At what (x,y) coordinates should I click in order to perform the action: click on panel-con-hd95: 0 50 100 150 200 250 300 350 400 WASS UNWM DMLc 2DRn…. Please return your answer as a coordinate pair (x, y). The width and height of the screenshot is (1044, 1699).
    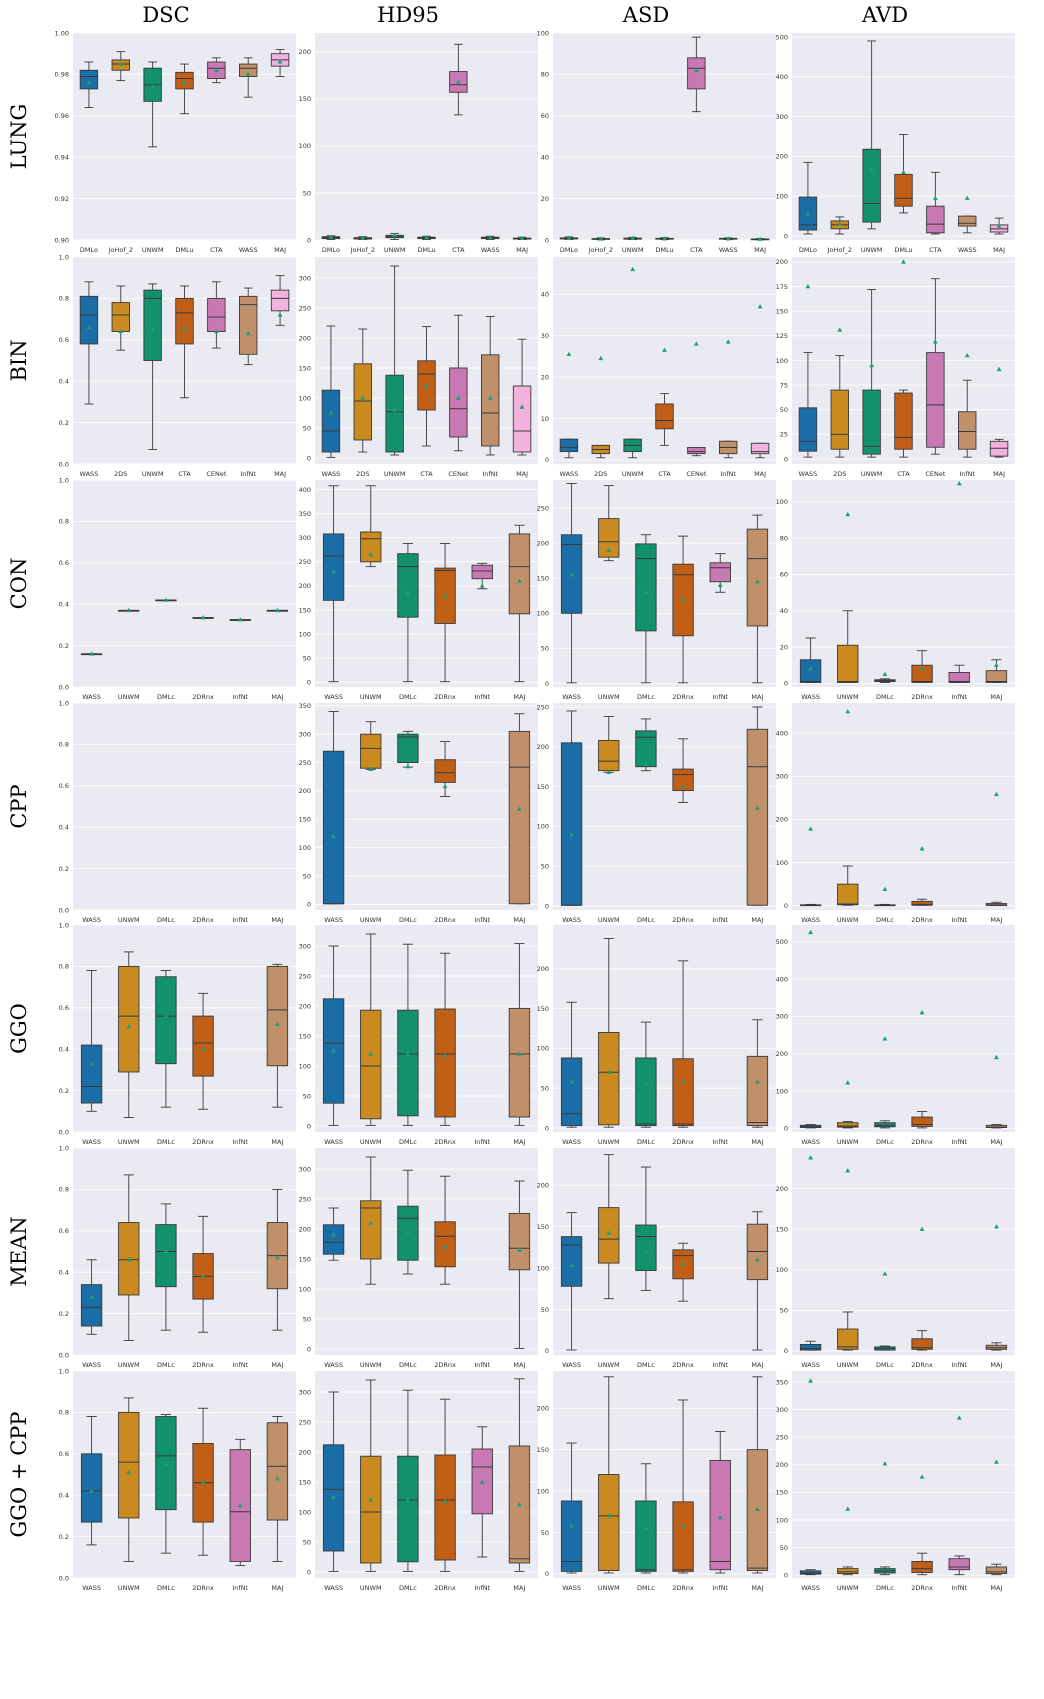
    Looking at the image, I should click on (418, 590).